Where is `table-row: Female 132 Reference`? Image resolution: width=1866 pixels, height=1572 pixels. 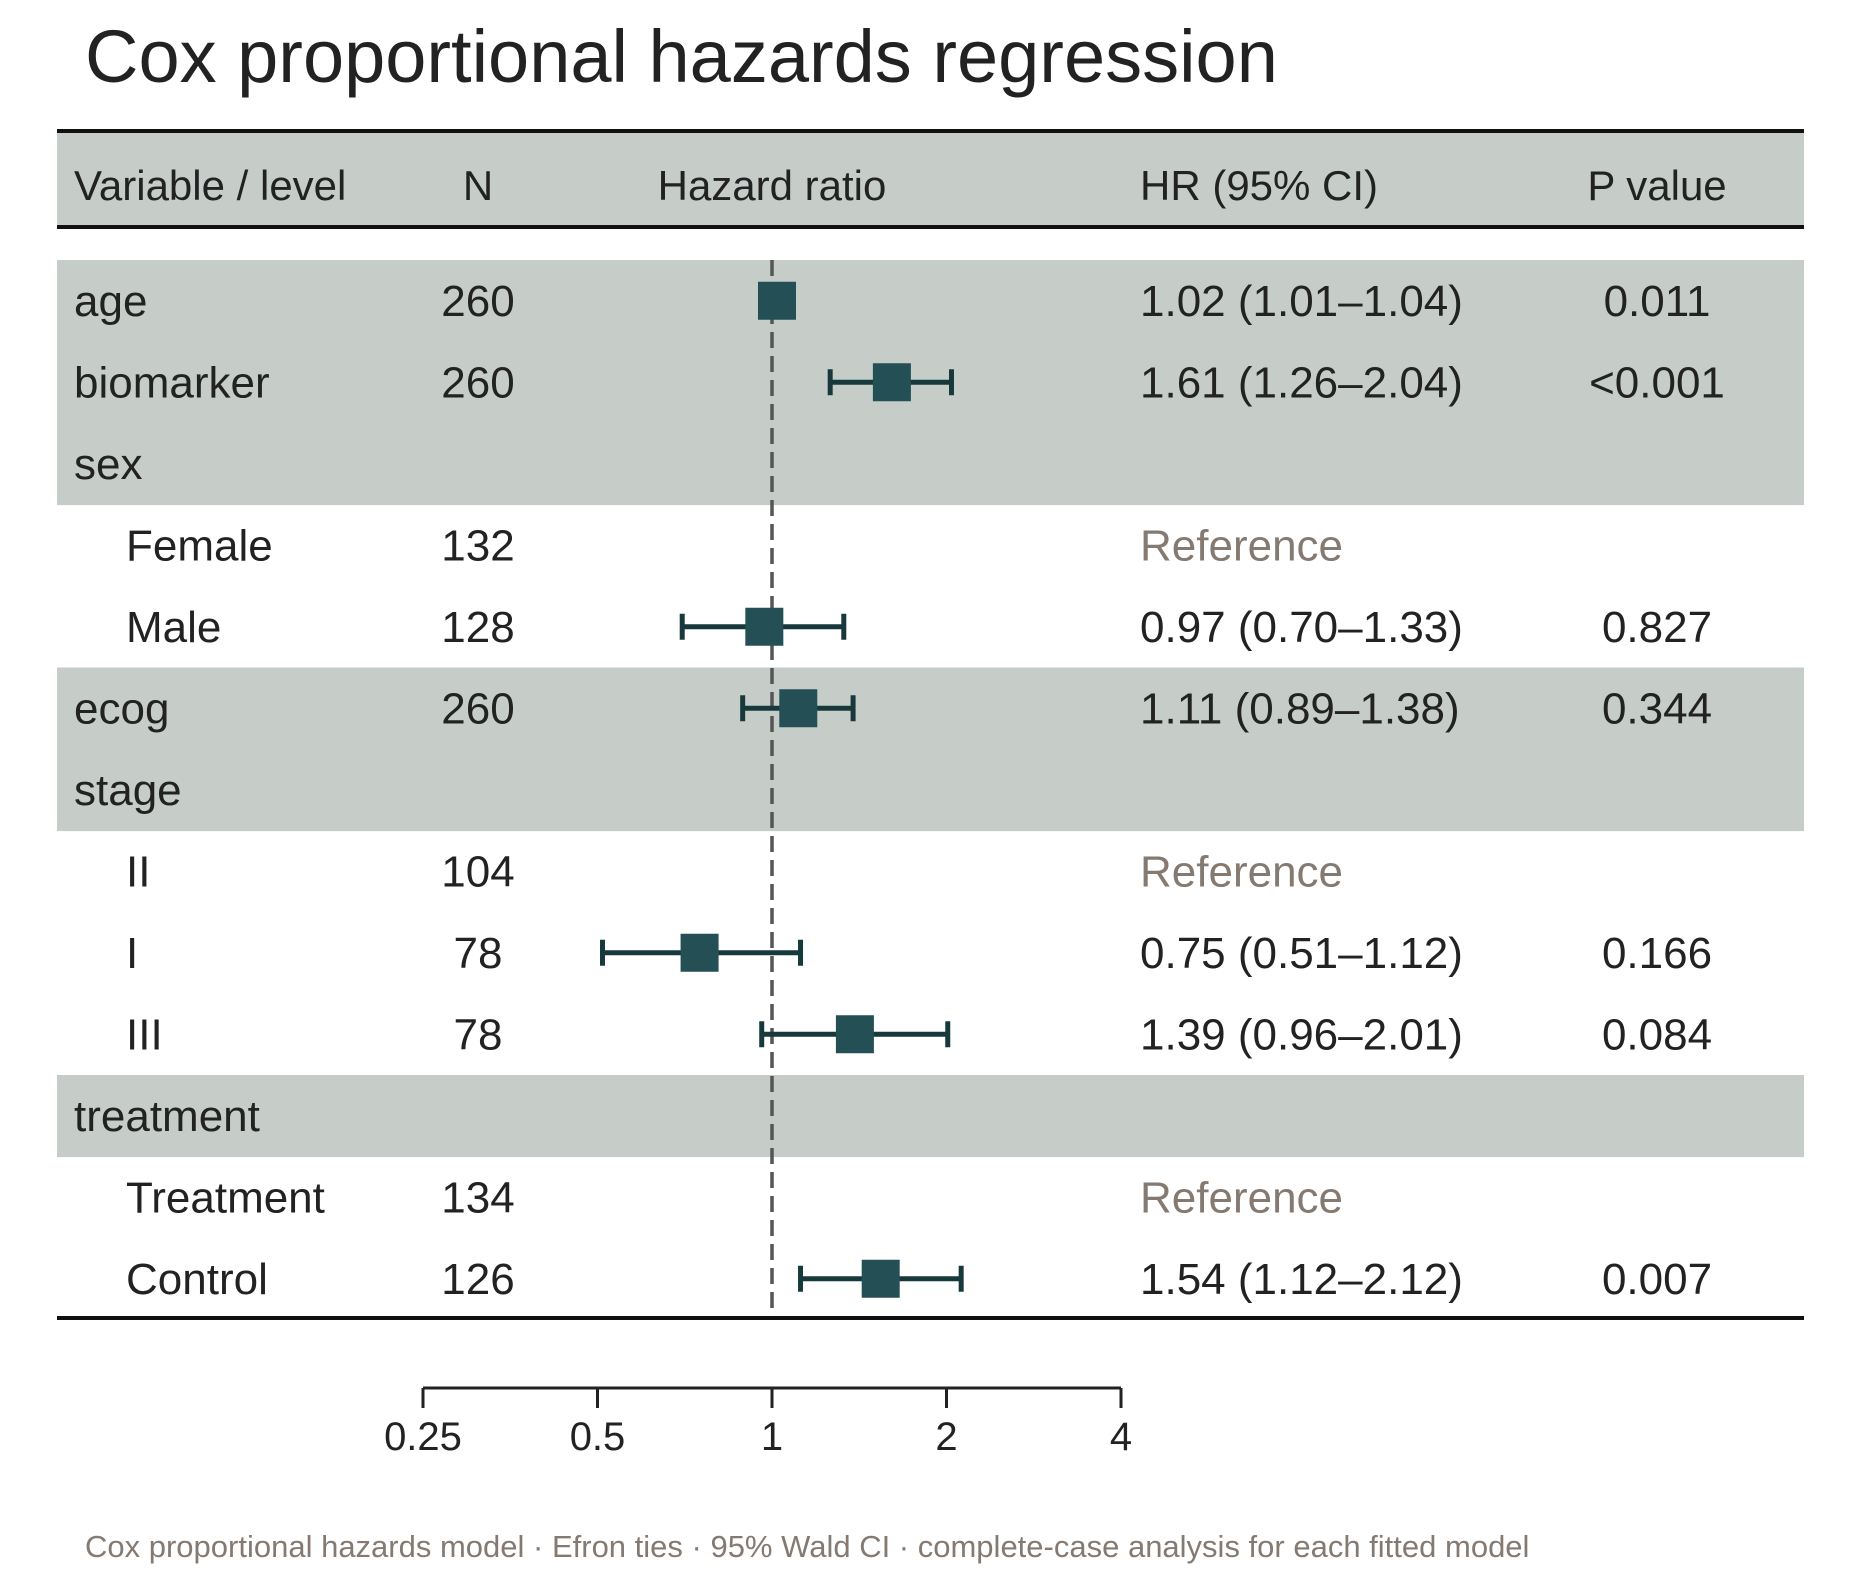 table-row: Female 132 Reference is located at coordinates (734, 545).